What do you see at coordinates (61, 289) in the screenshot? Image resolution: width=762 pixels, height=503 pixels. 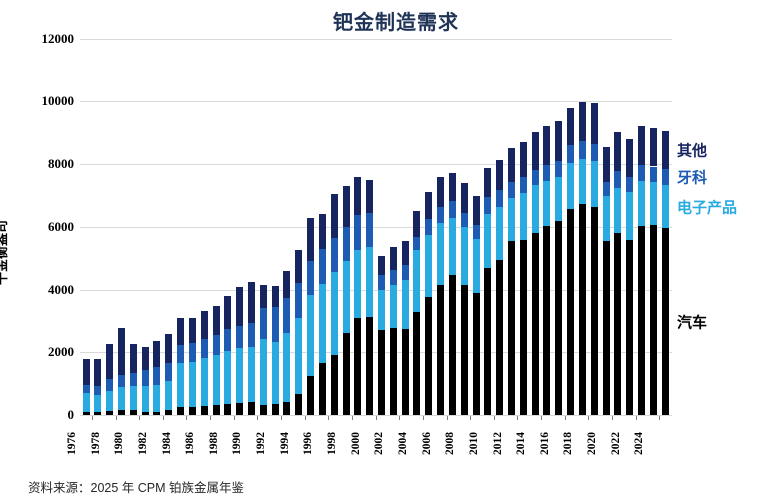 I see `y-tick-label: 4000` at bounding box center [61, 289].